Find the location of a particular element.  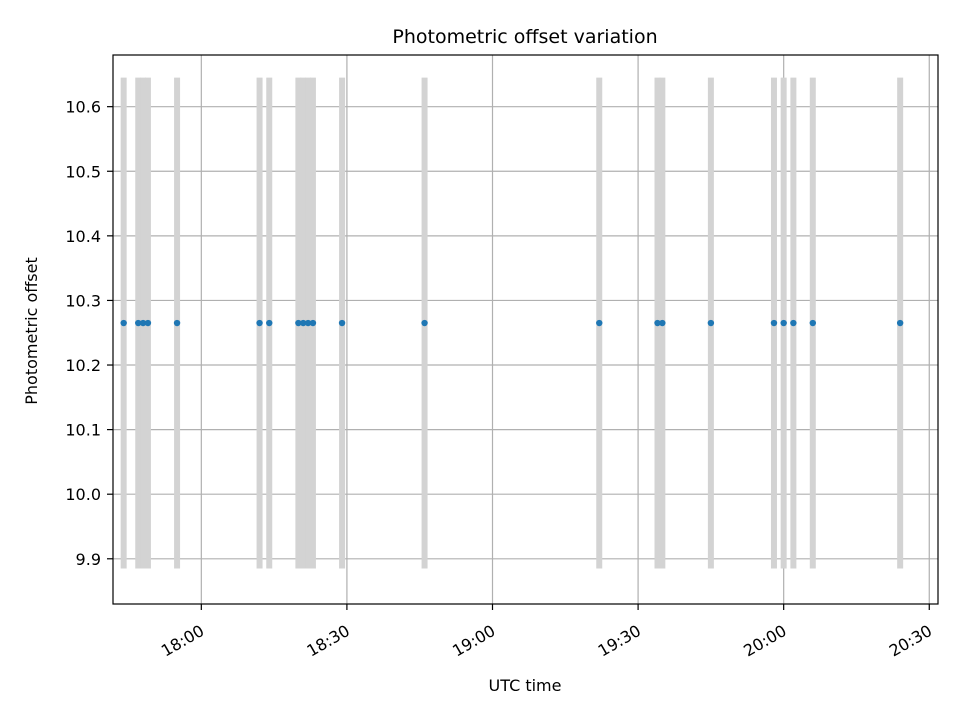

y-tick-label: 10.2 is located at coordinates (83, 365).